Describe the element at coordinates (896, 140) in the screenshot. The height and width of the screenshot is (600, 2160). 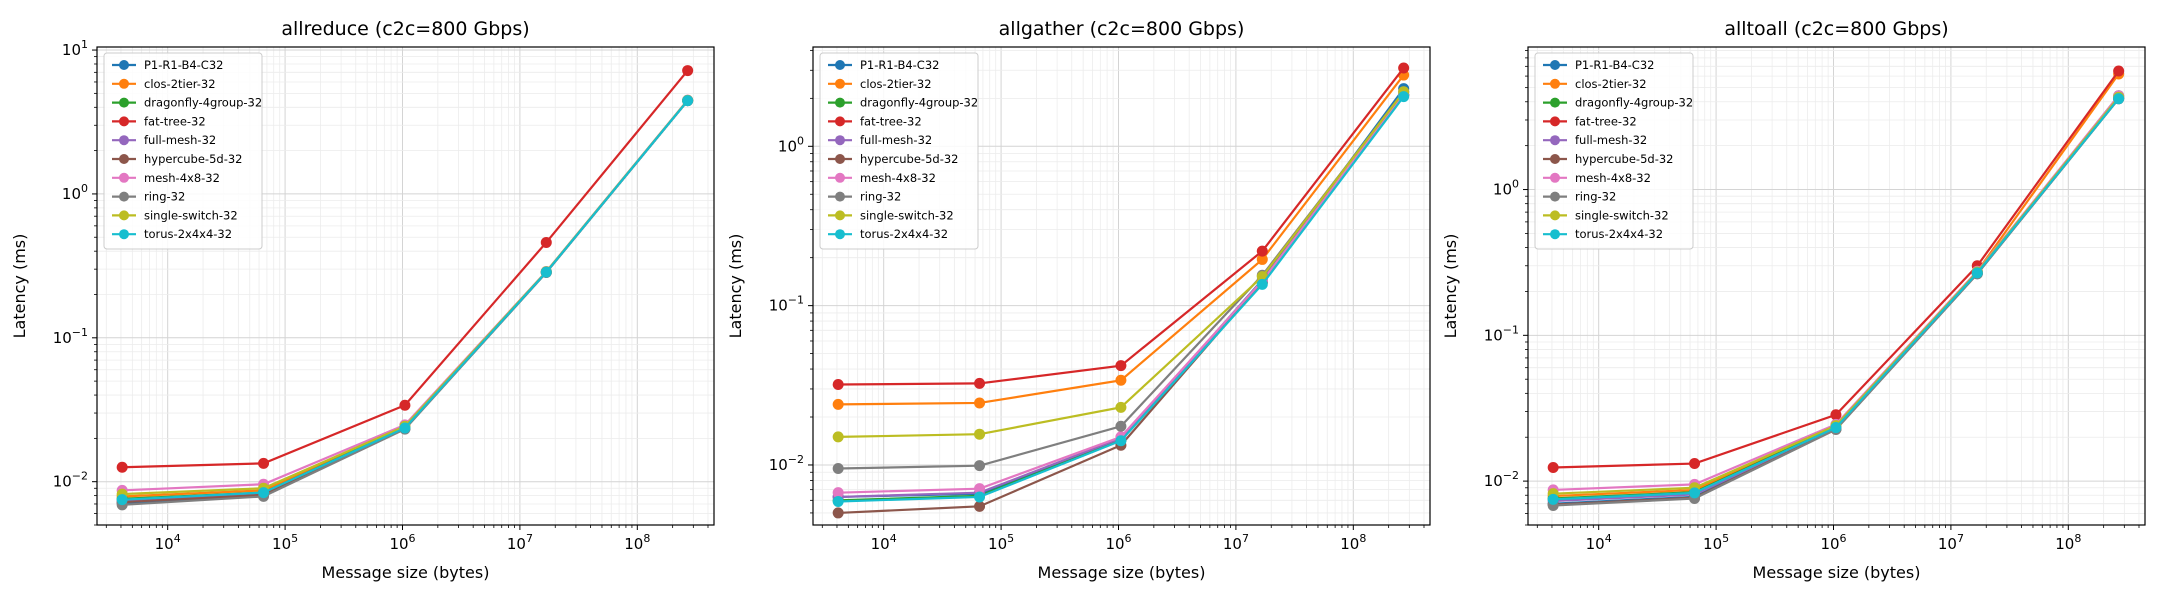
I see `legend-label: full-mesh-32` at that location.